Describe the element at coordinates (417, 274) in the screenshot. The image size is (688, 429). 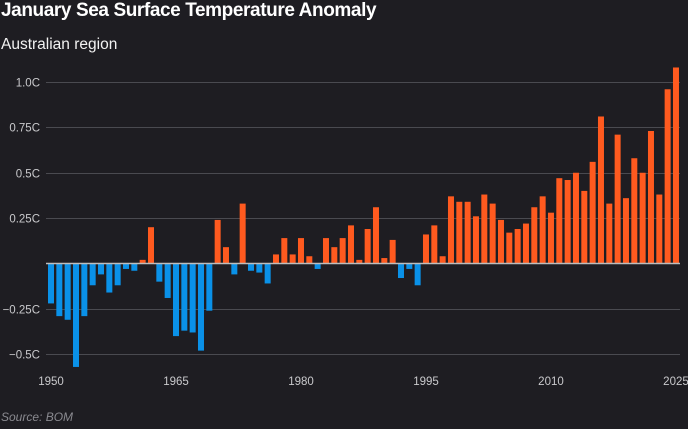
I see `bar-1994` at that location.